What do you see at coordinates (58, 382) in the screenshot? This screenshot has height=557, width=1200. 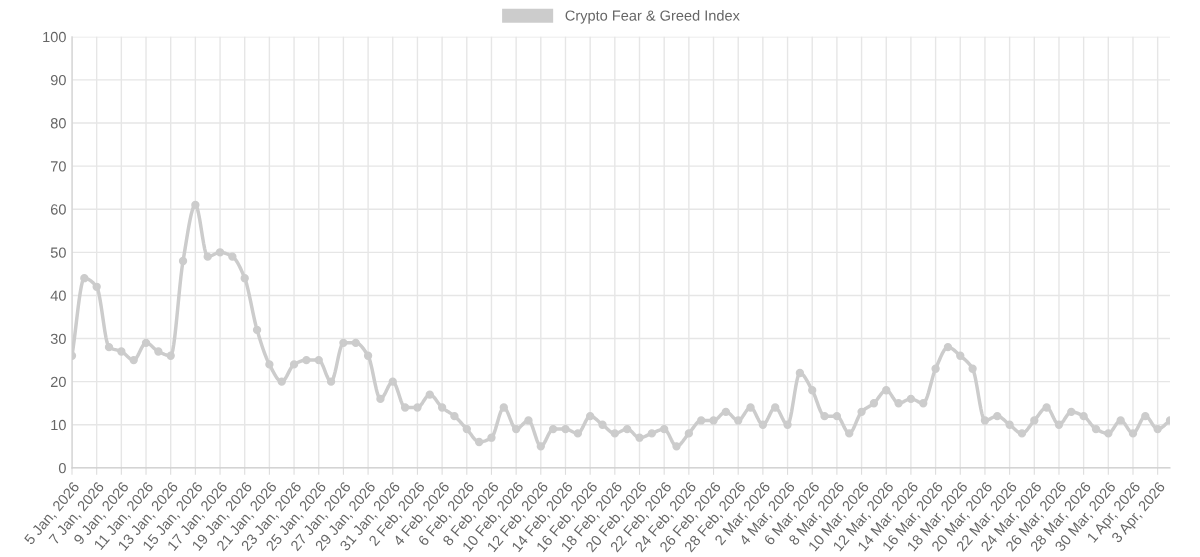 I see `y-tick-label: 20` at bounding box center [58, 382].